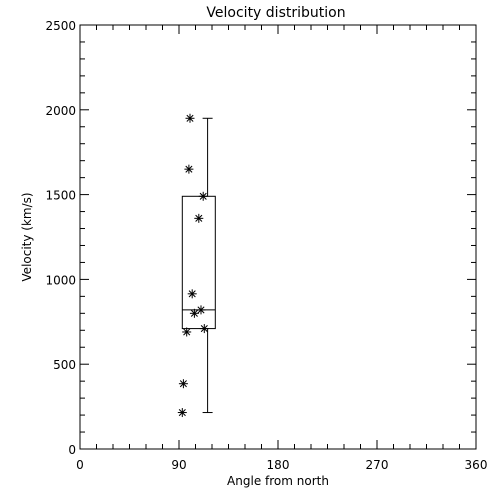 The image size is (500, 500). Describe the element at coordinates (278, 465) in the screenshot. I see `x-tick-label: 180` at that location.